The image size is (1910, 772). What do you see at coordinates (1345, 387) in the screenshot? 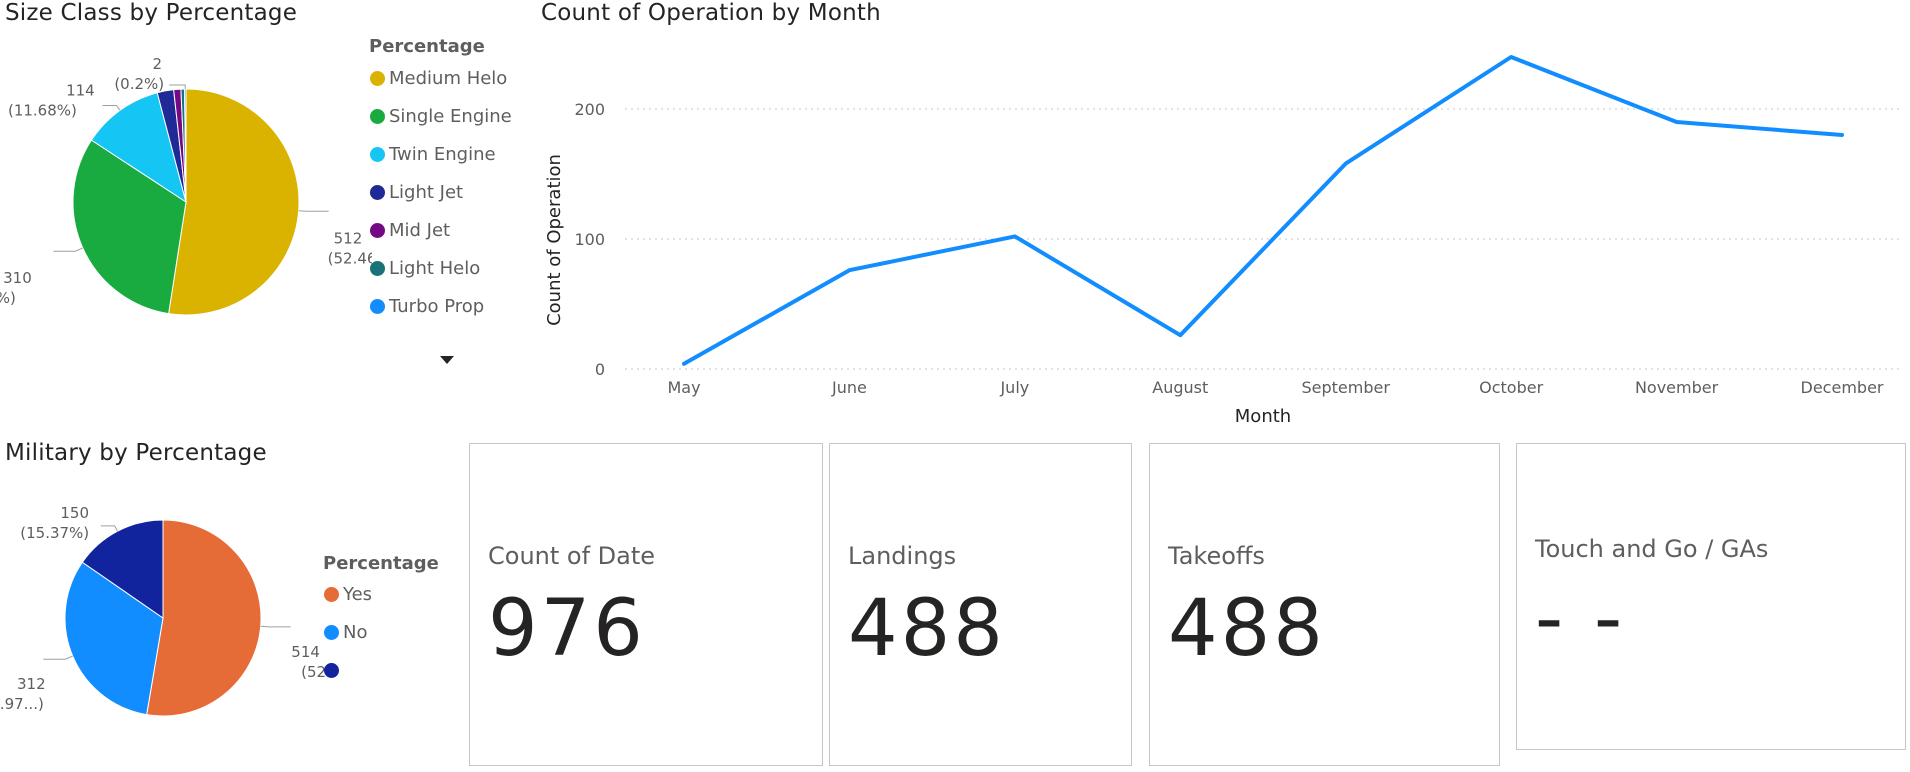
I see `x-tick-label-september: September` at bounding box center [1345, 387].